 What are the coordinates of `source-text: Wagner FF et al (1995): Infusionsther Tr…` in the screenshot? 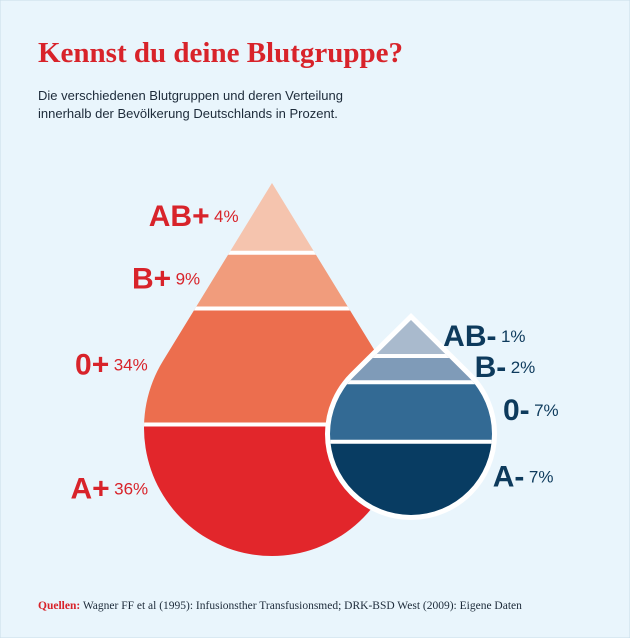 It's located at (302, 606).